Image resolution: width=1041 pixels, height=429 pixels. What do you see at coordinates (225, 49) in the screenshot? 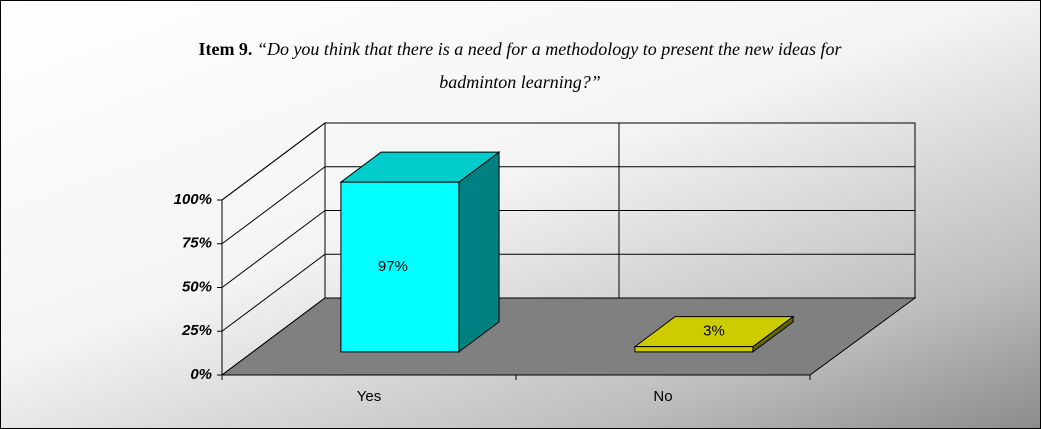
I see `title-label: Item 9.` at bounding box center [225, 49].